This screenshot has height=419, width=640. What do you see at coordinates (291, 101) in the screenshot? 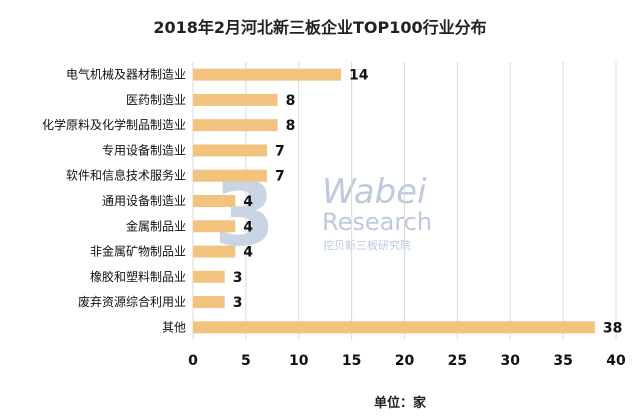
I see `data-label-1: 8` at bounding box center [291, 101].